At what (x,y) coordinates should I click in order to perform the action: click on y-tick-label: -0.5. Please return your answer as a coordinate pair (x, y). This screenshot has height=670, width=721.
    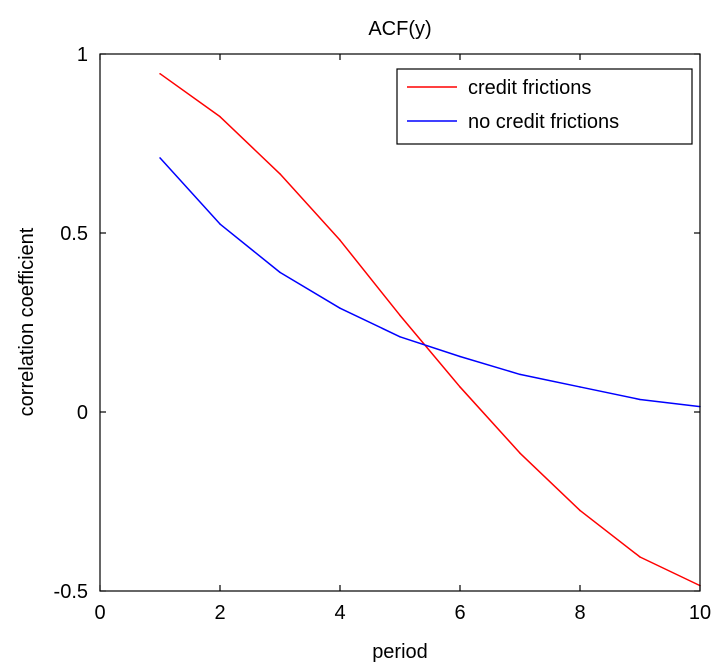
    Looking at the image, I should click on (71, 592).